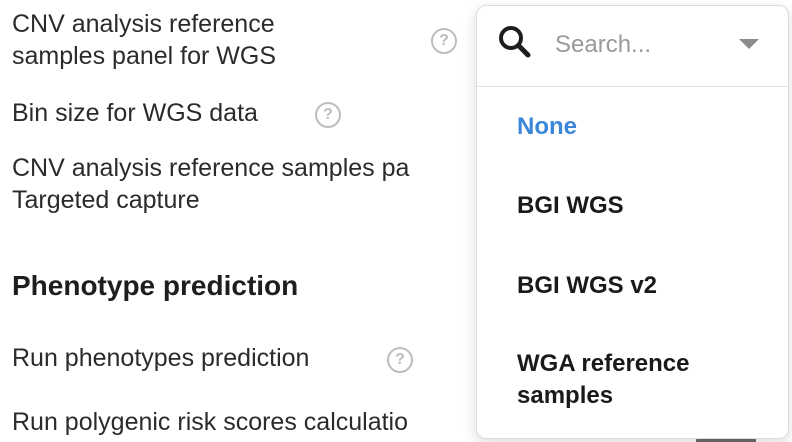  Describe the element at coordinates (161, 358) in the screenshot. I see `run-phenotypes-label: Run phenotypes prediction` at that location.